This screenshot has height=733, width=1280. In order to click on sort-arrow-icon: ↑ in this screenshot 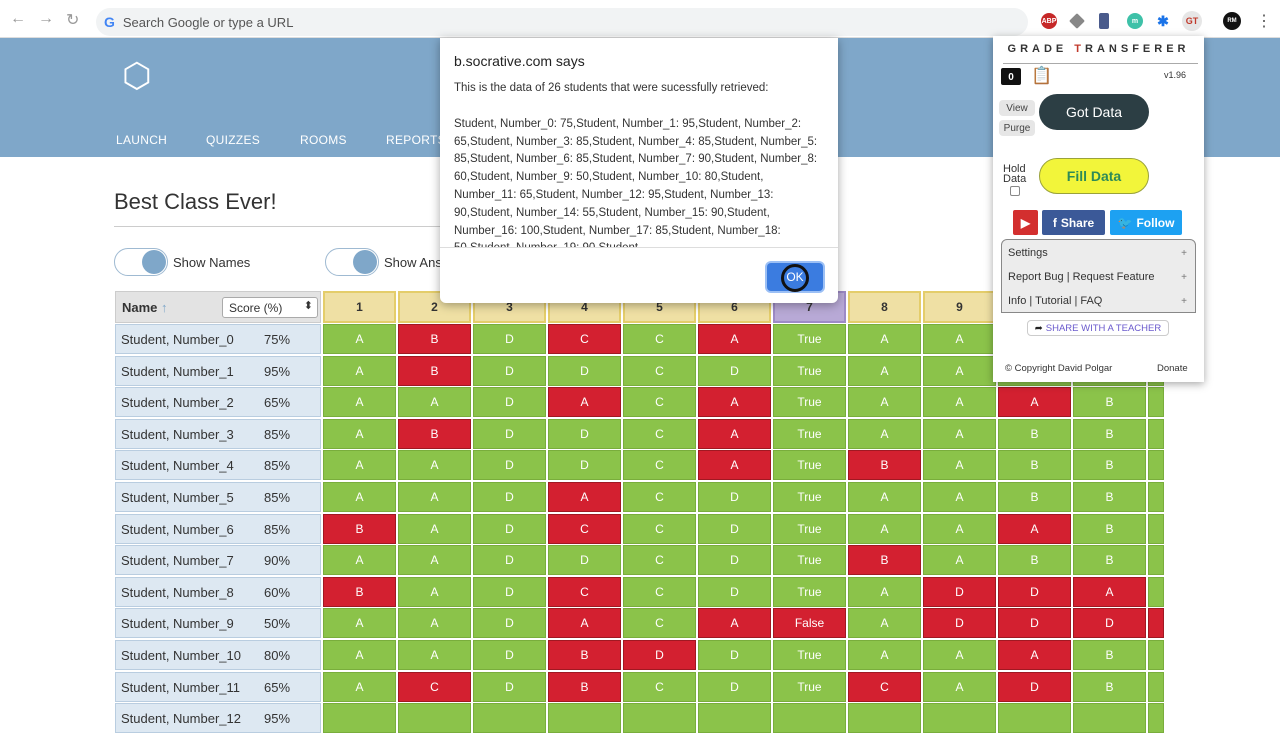, I will do `click(164, 307)`.